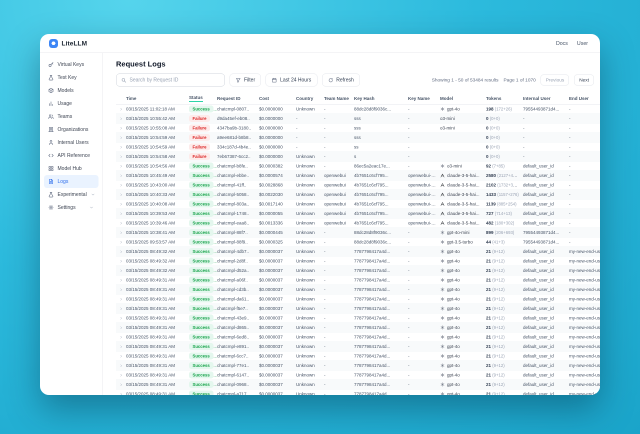  What do you see at coordinates (131, 98) in the screenshot?
I see `col-time: Time` at bounding box center [131, 98].